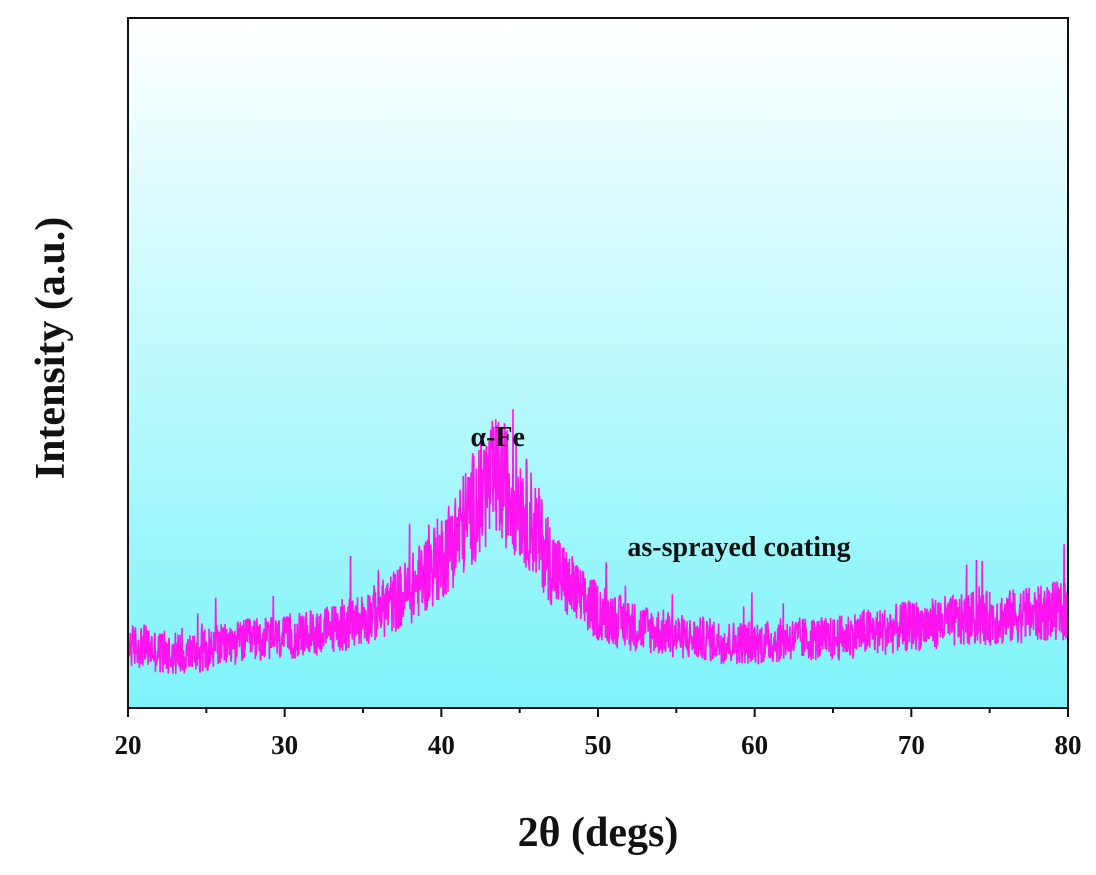 This screenshot has width=1096, height=875. Describe the element at coordinates (598, 833) in the screenshot. I see `x-axis-title: 2θ (degs)` at that location.